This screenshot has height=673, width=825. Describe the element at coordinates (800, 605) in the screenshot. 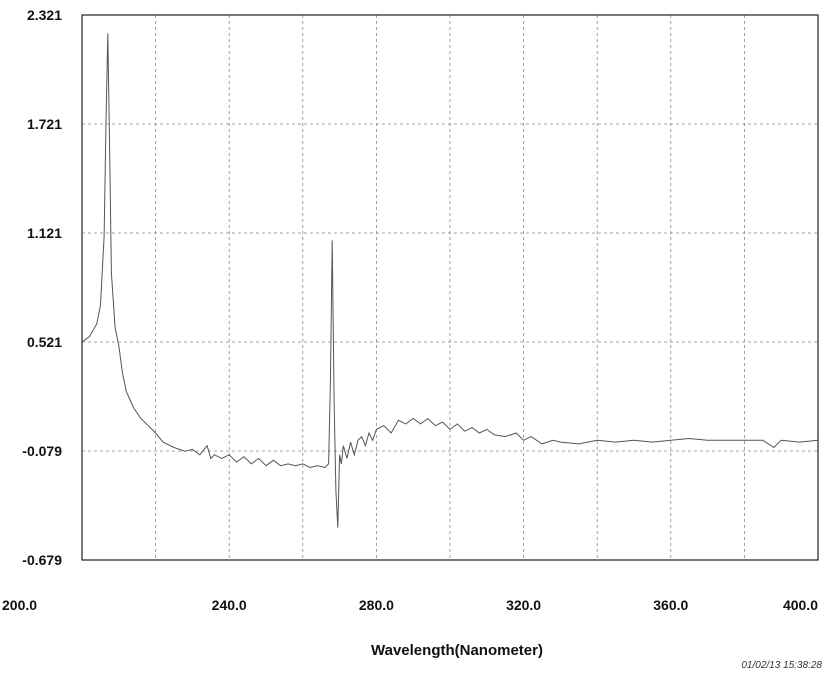

I see `x-tick-label: 400.0` at that location.